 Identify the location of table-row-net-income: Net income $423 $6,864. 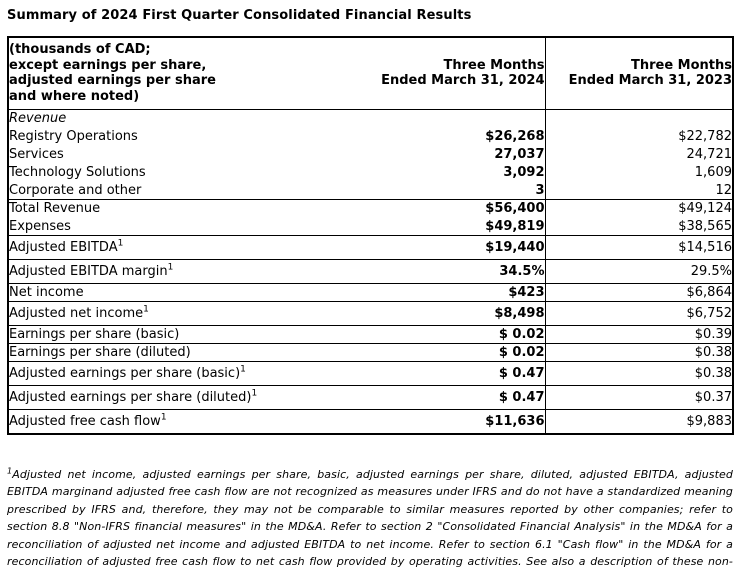
(370, 292).